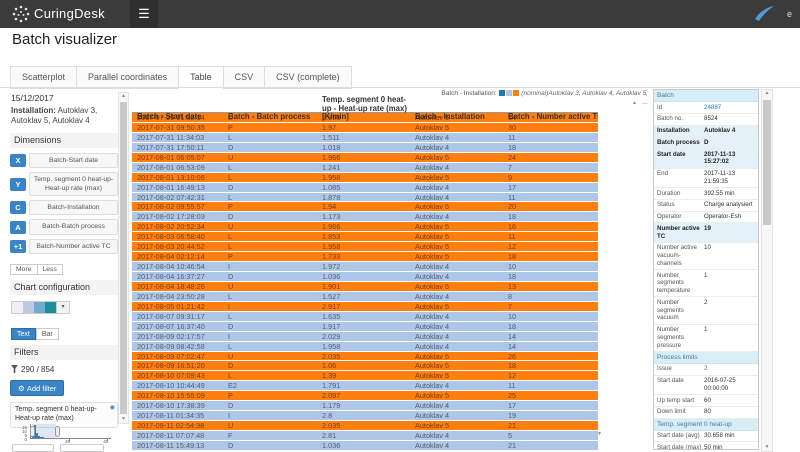  What do you see at coordinates (365, 227) in the screenshot?
I see `table-row: 2017-08-02 20:52:34 U 1.966 Autoklav 5 16` at bounding box center [365, 227].